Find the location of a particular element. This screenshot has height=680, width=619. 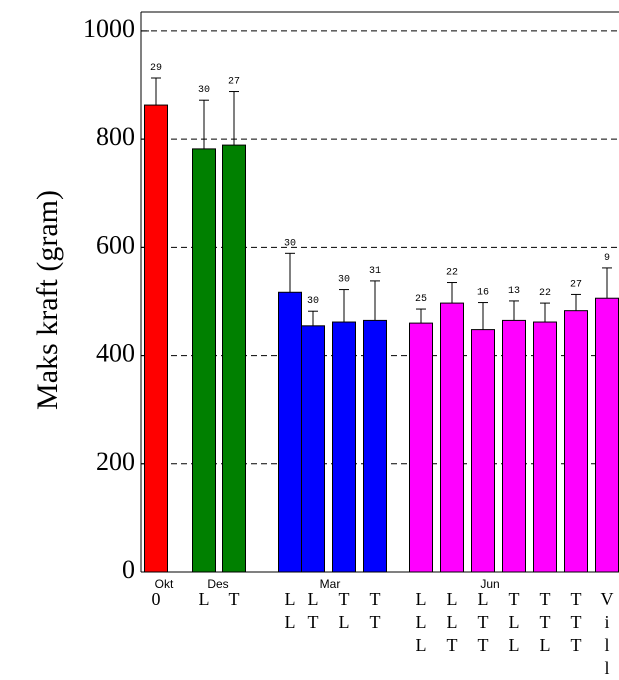

y-tick-label: 400 is located at coordinates (115, 353).